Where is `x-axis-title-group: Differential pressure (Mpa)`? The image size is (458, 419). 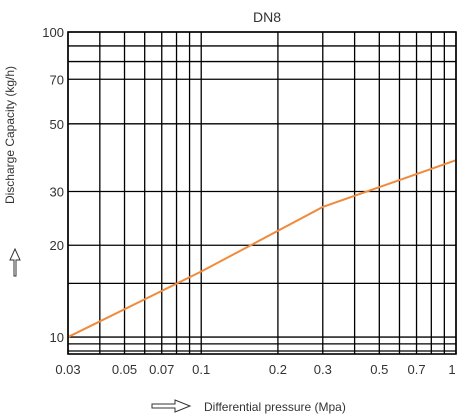 x-axis-title-group: Differential pressure (Mpa) is located at coordinates (248, 406).